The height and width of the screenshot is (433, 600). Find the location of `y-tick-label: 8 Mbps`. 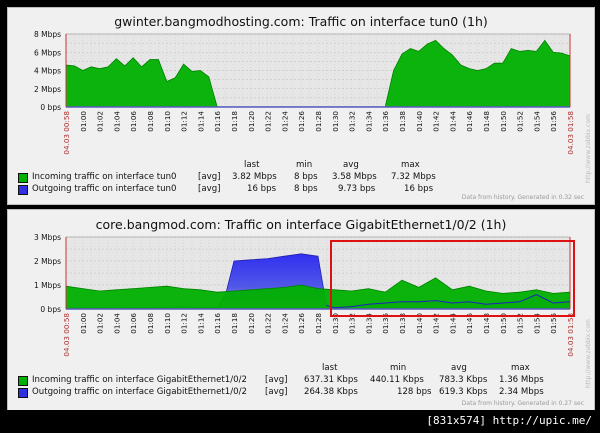

y-tick-label: 8 Mbps is located at coordinates (47, 34).